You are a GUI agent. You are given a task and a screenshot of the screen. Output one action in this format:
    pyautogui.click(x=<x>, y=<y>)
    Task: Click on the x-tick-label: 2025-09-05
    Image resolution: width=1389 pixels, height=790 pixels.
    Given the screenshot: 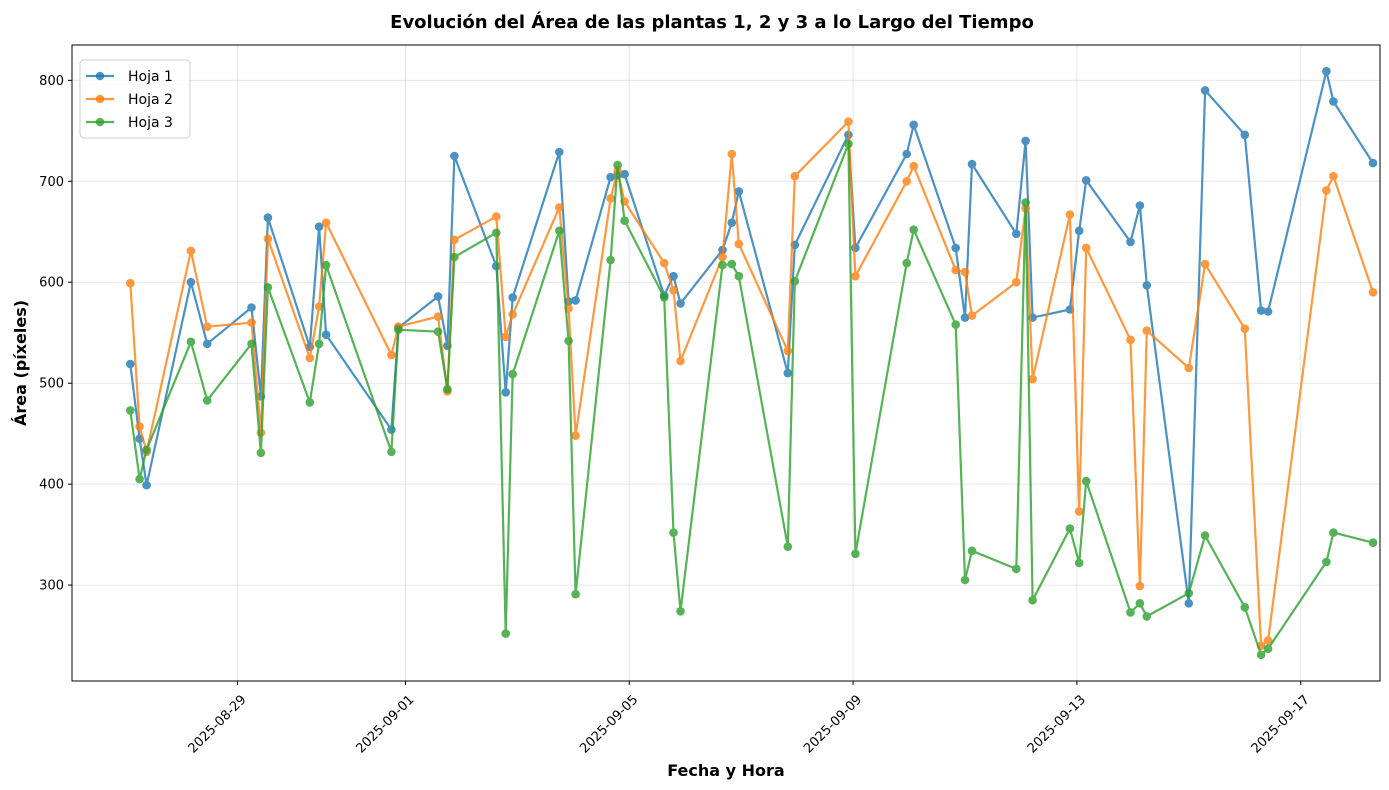 What is the action you would take?
    pyautogui.click(x=609, y=724)
    